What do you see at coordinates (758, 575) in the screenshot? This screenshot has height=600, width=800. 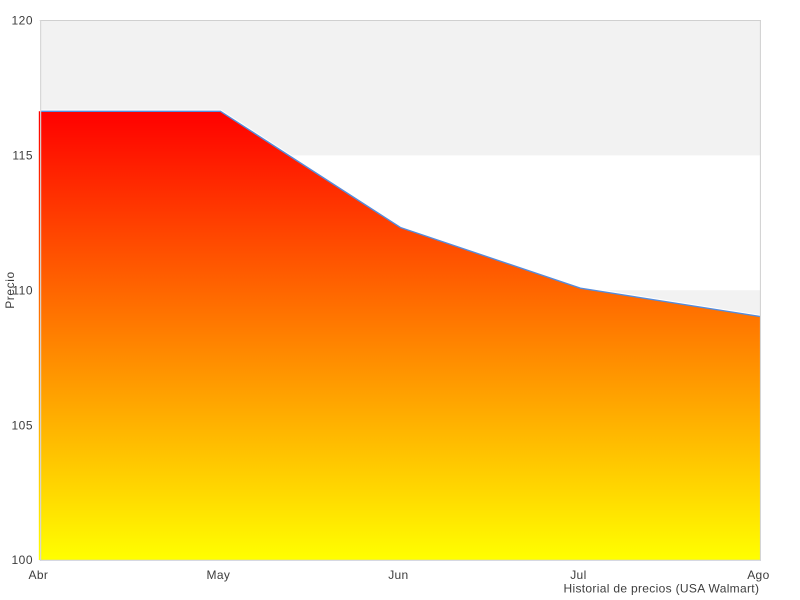 I see `svg-text: Ago` at bounding box center [758, 575].